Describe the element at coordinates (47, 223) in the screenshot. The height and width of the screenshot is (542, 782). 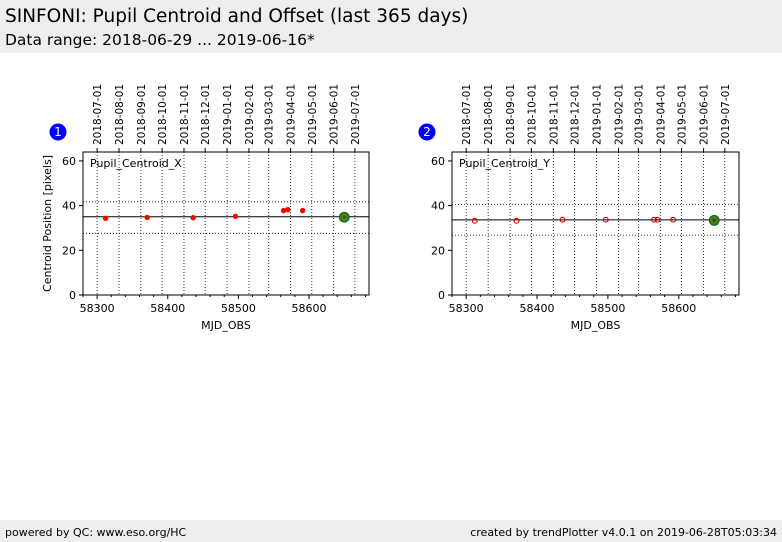
I see `y-axis-label: Centroid Position [pixels]` at that location.